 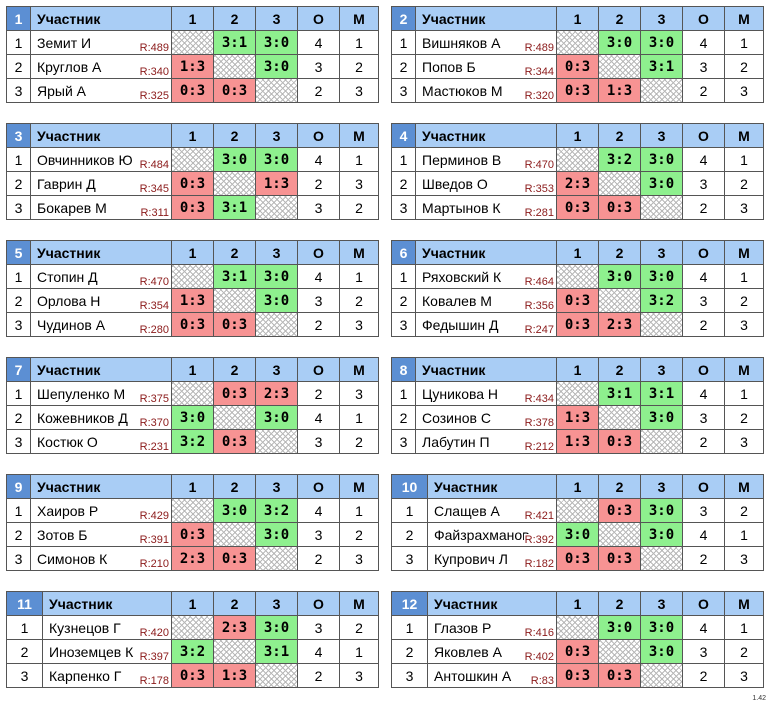 I want to click on participant-cell: Федышин Д R:247, so click(x=486, y=324).